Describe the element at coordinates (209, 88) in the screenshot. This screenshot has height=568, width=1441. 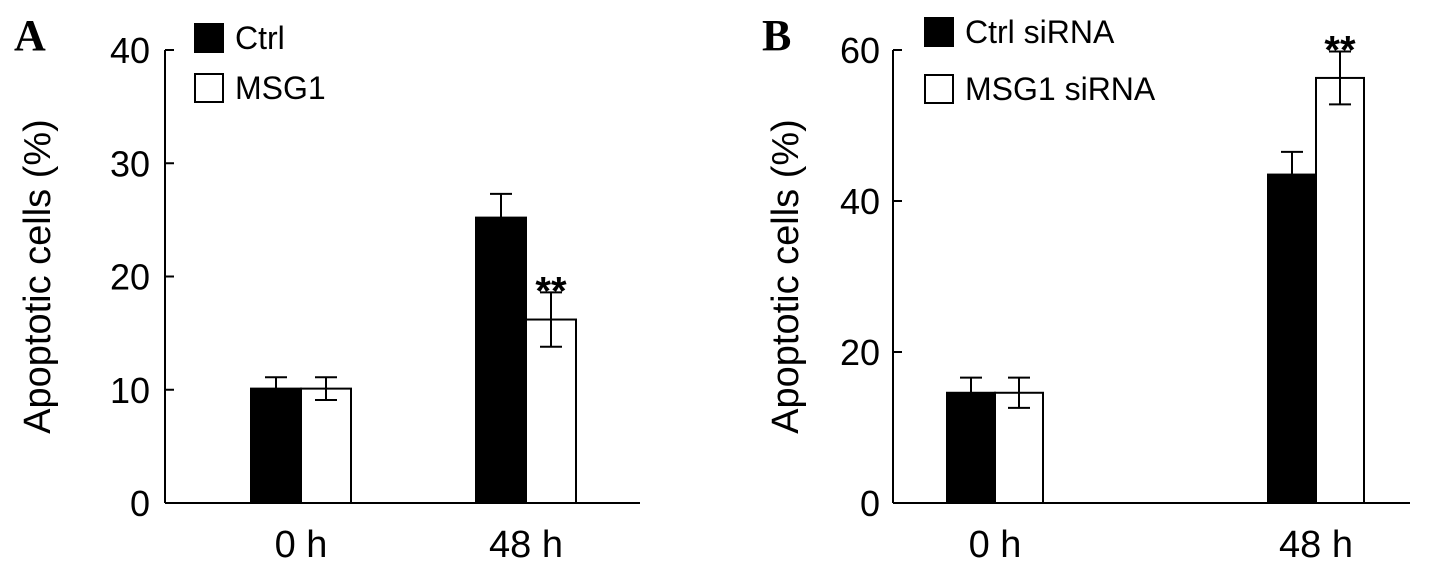
I see `legend-swatch-msg1` at that location.